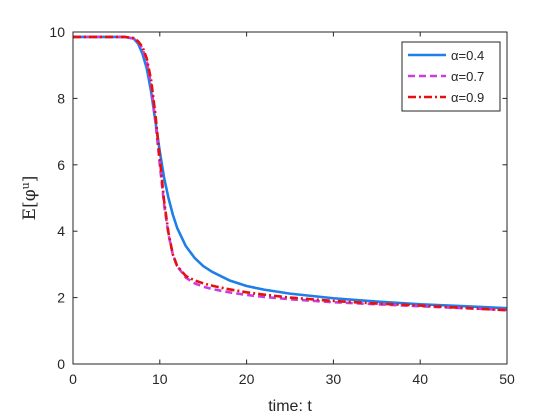 This screenshot has height=420, width=560. Describe the element at coordinates (160, 379) in the screenshot. I see `x-tick-label: 10` at that location.